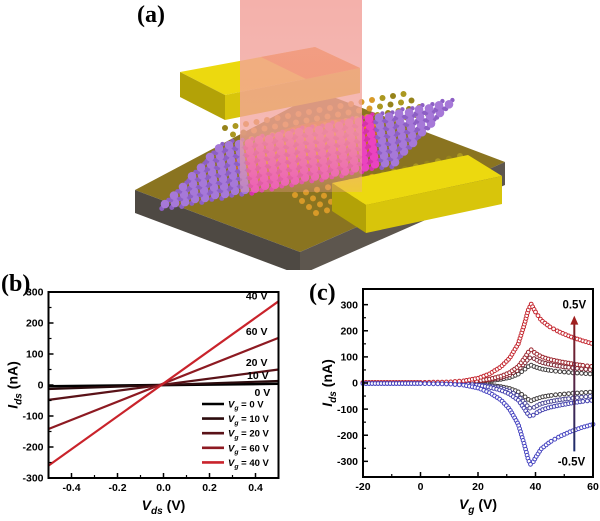  What do you see at coordinates (249, 435) in the screenshot?
I see `svg-text: Vg = 20 V` at bounding box center [249, 435].